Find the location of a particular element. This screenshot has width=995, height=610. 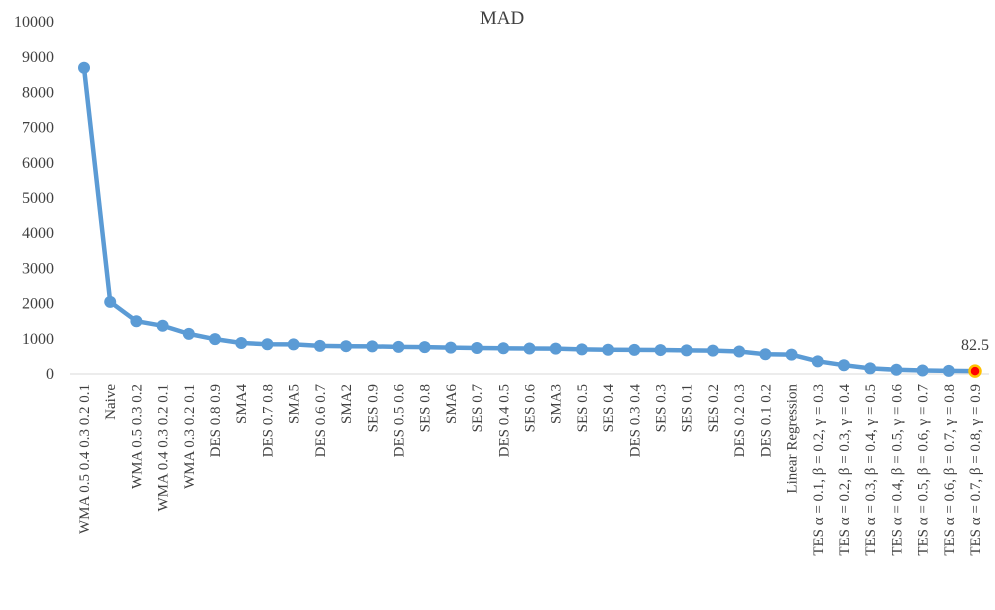

x-tick-label: DES 0.8 0.9 is located at coordinates (216, 420).